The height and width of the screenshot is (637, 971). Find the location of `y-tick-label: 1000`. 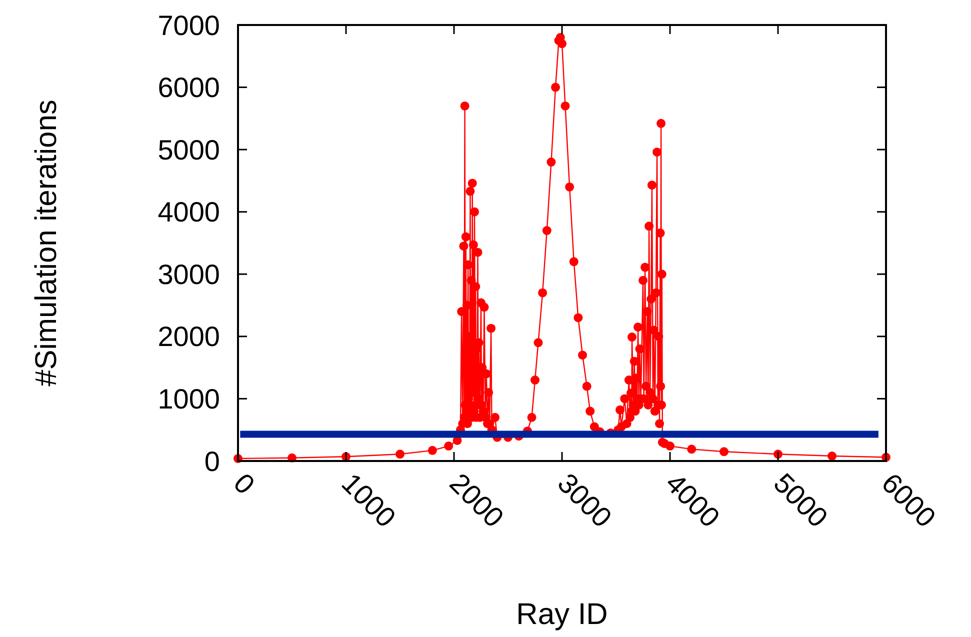

y-tick-label: 1000 is located at coordinates (189, 399).